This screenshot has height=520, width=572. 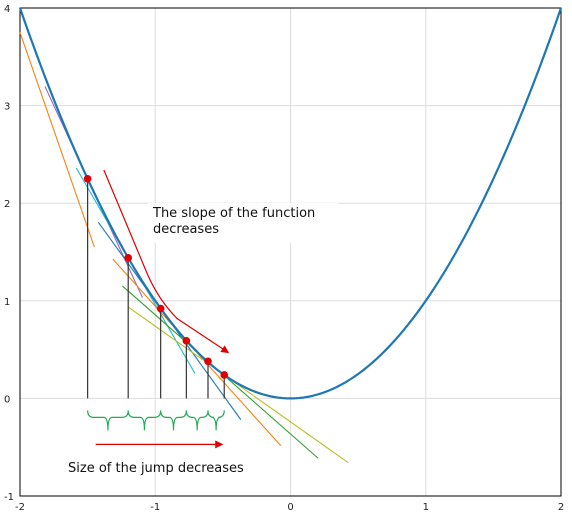 I want to click on x-tick-label-3: 1, so click(x=426, y=507).